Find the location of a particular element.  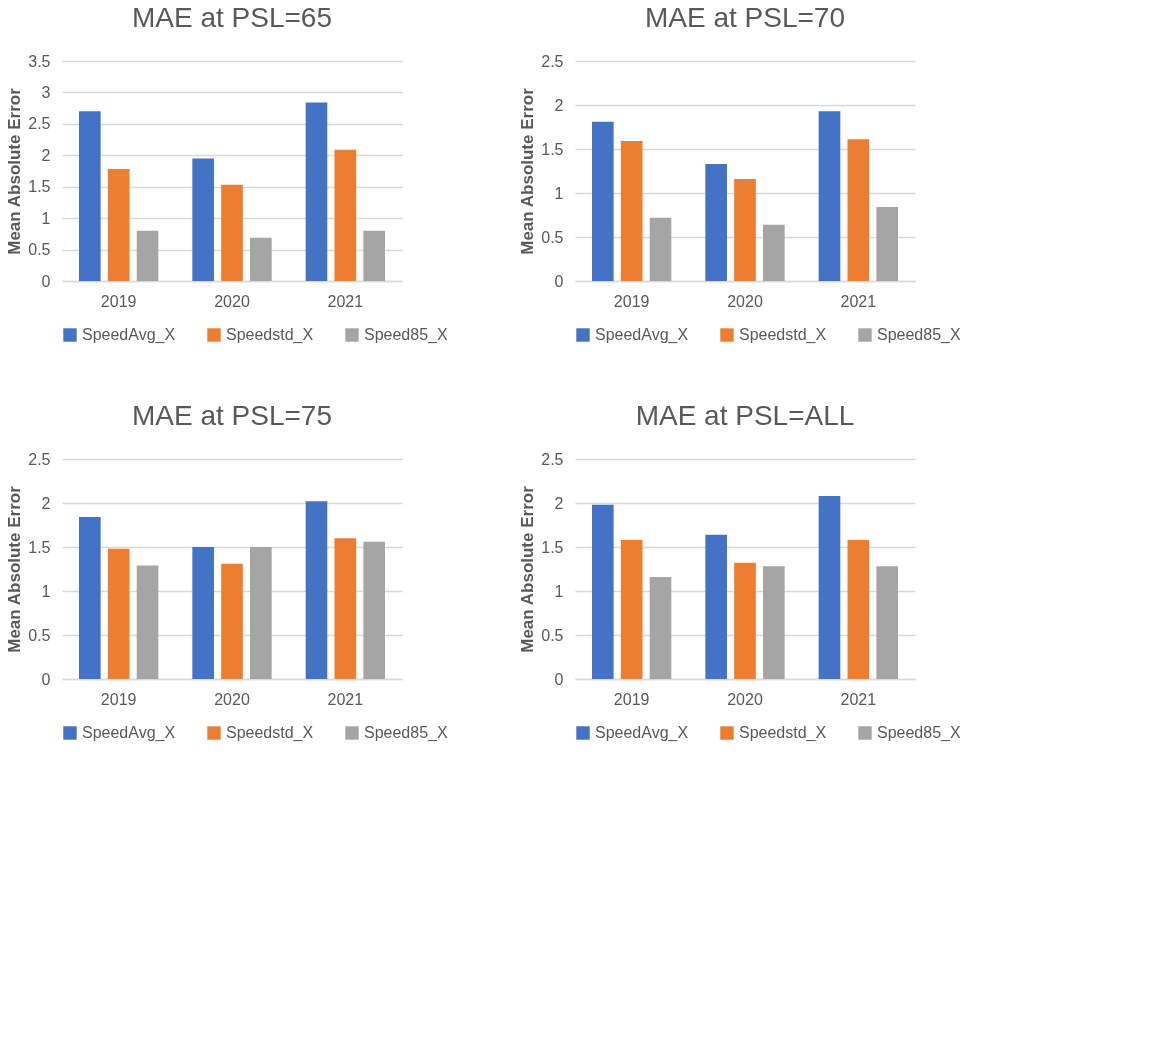

chart-title: MAE at PSL=ALL is located at coordinates (745, 415).